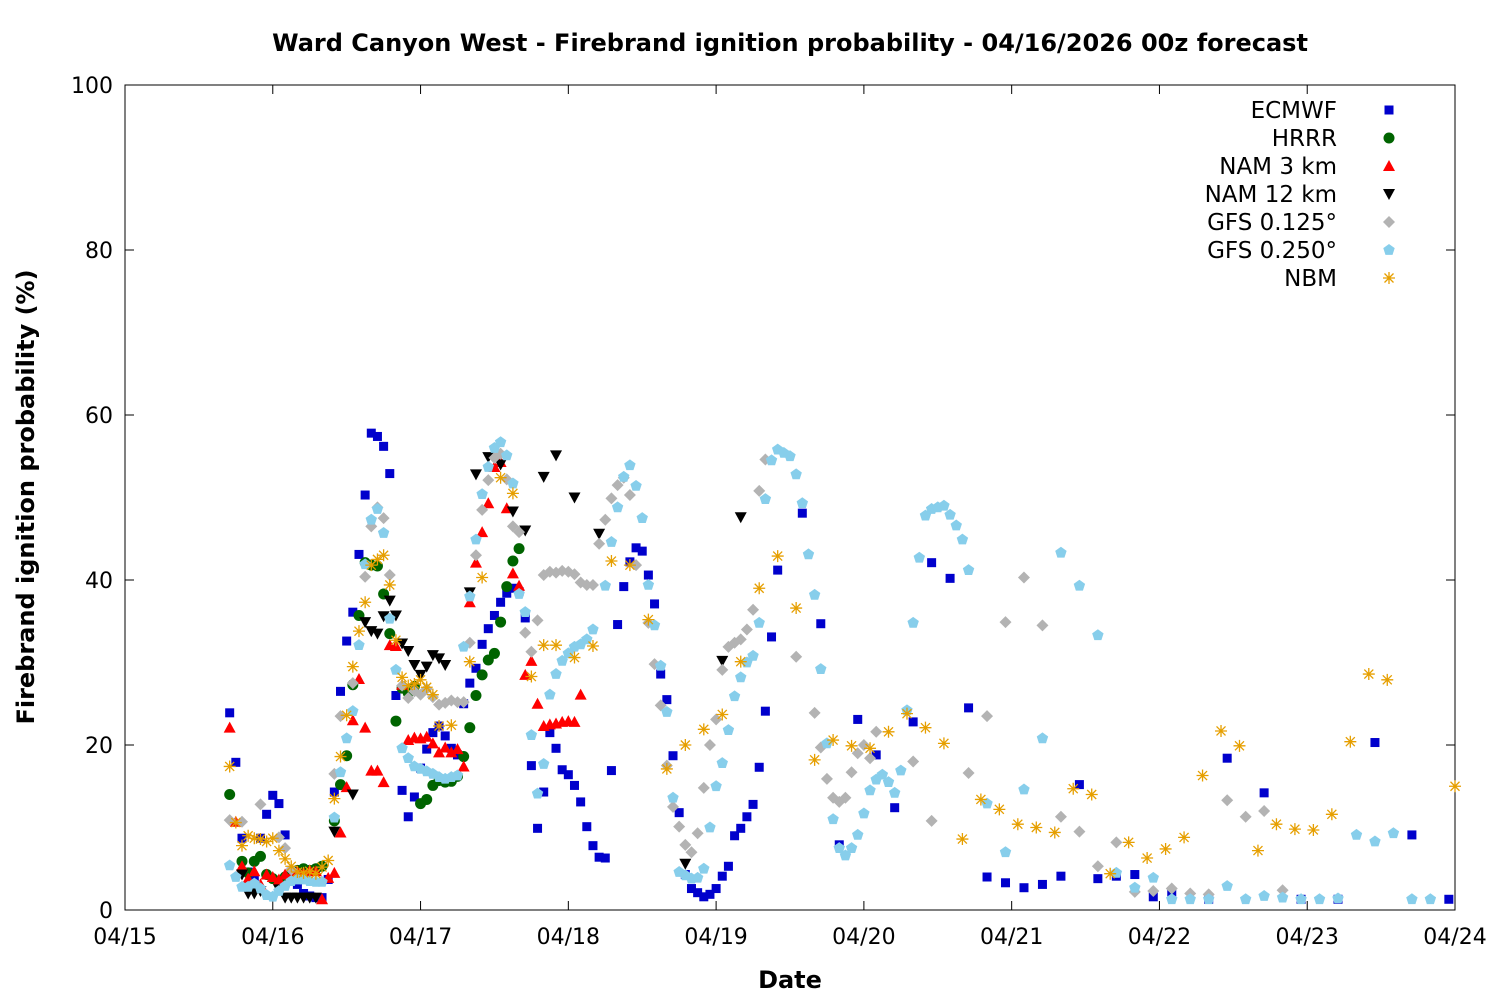 This screenshot has width=1500, height=1000. Describe the element at coordinates (1389, 278) in the screenshot. I see `legend-marker` at that location.